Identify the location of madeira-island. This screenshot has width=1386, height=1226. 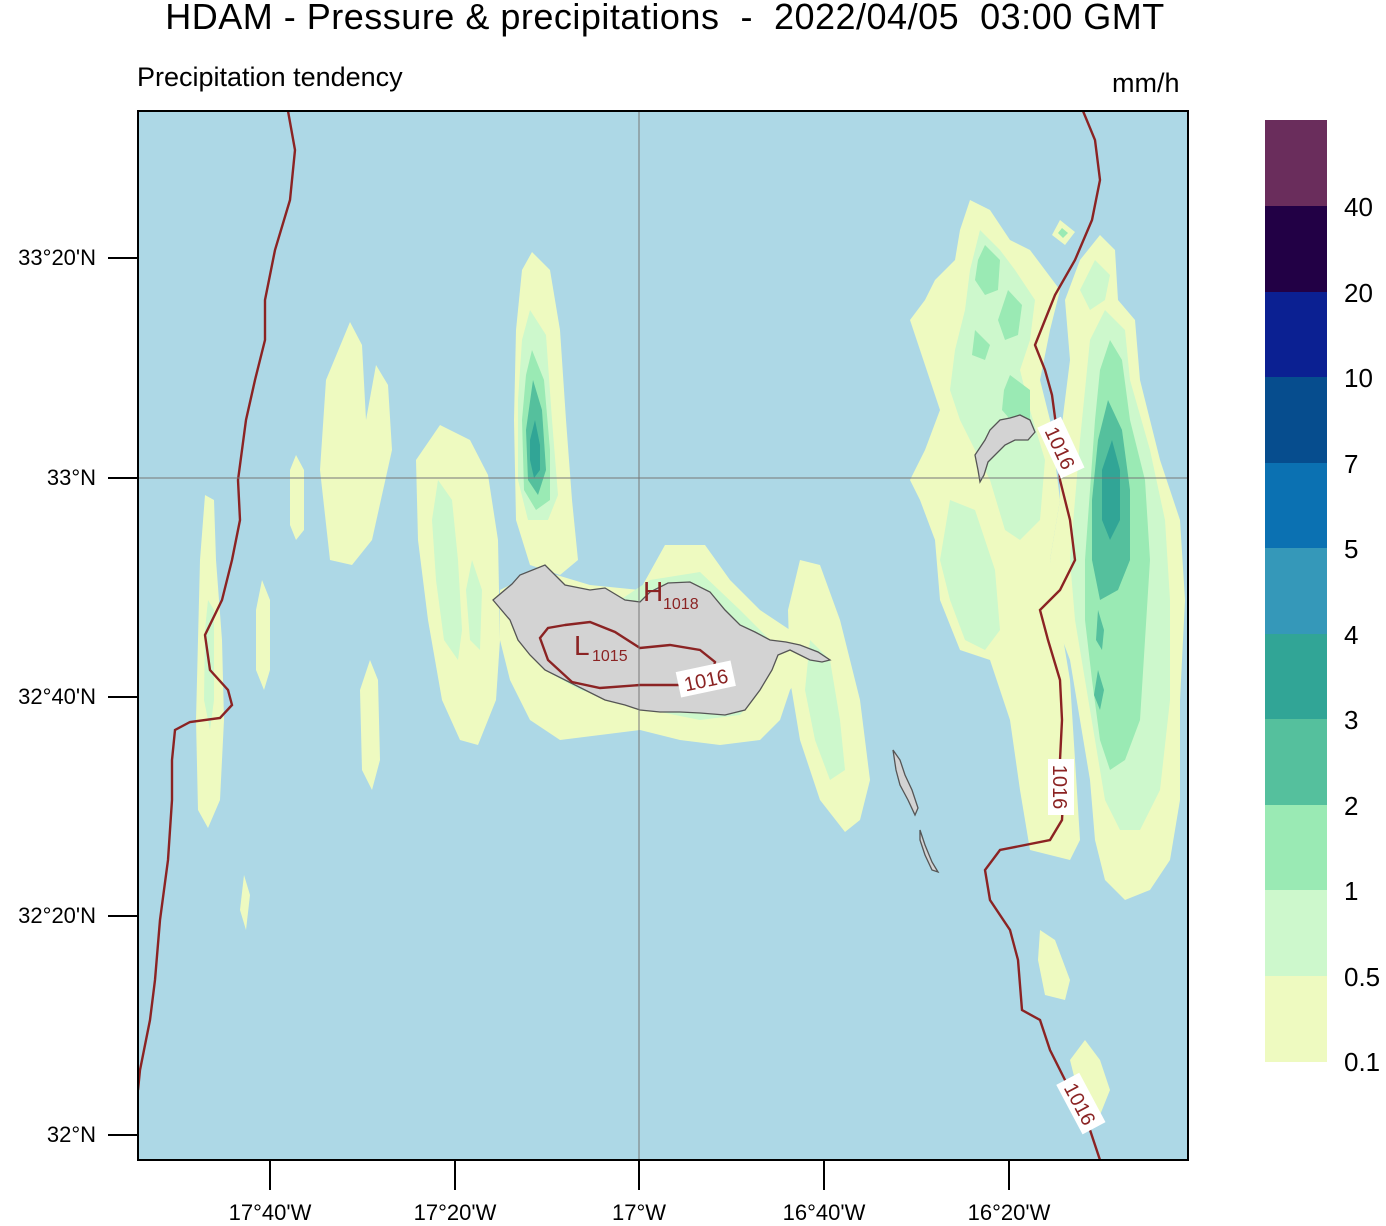
(662, 640).